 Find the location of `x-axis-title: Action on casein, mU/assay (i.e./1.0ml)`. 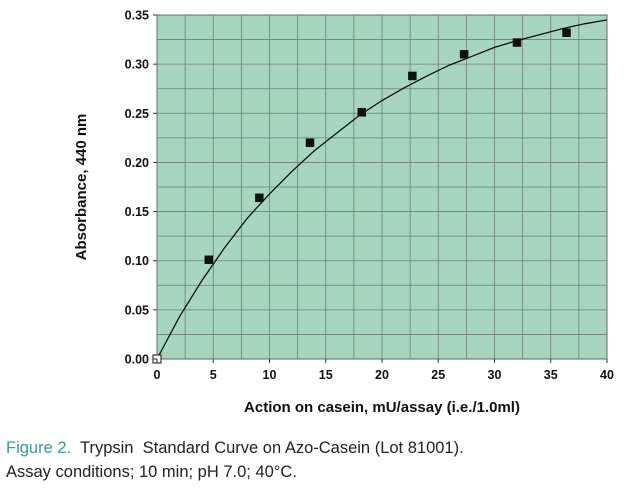

x-axis-title: Action on casein, mU/assay (i.e./1.0ml) is located at coordinates (382, 407).